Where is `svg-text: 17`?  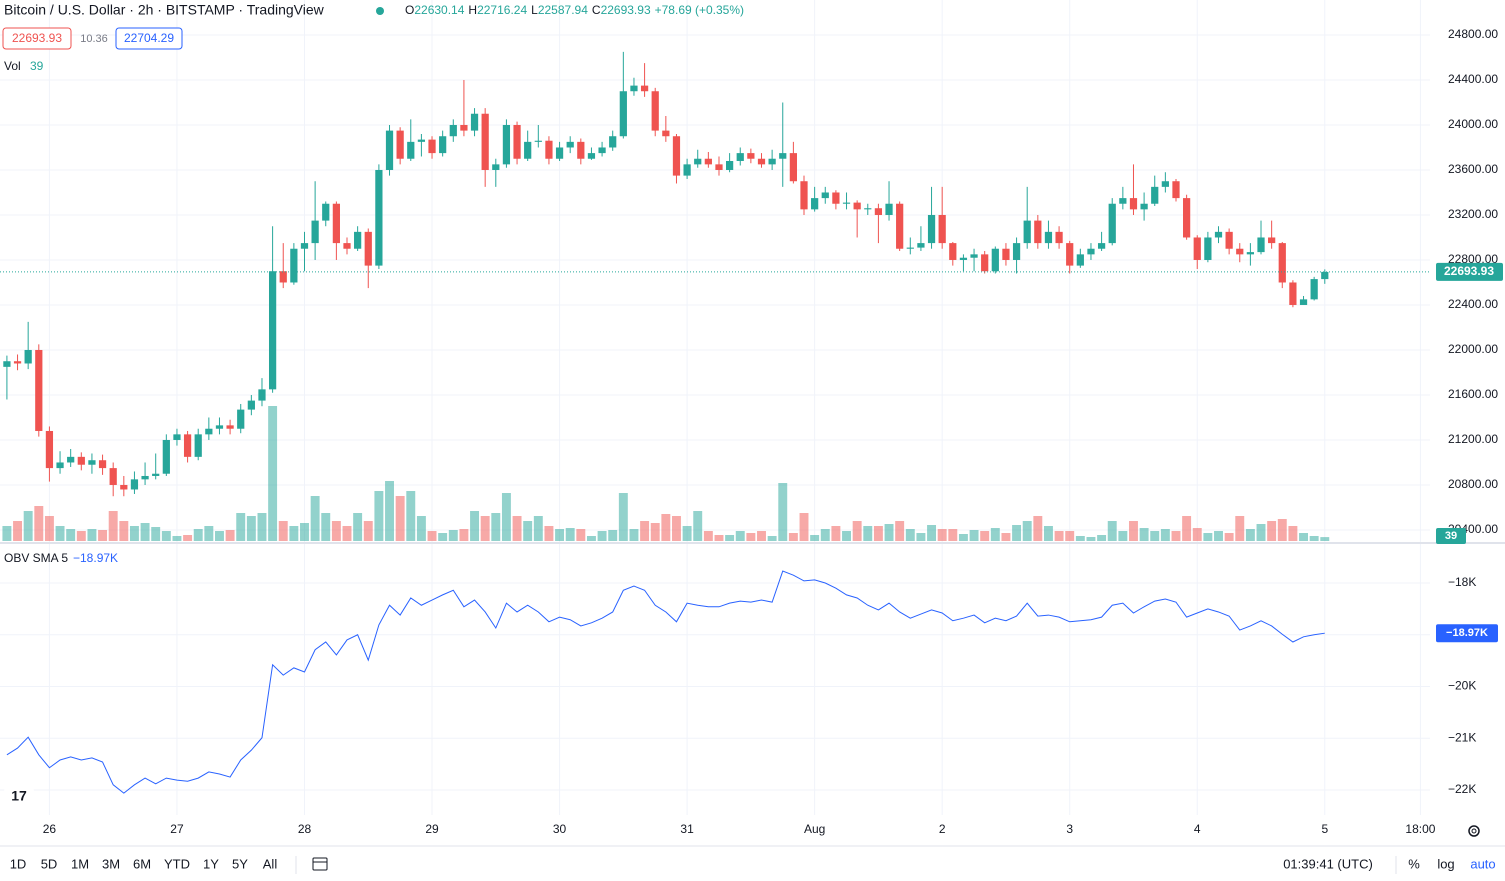 svg-text: 17 is located at coordinates (19, 796).